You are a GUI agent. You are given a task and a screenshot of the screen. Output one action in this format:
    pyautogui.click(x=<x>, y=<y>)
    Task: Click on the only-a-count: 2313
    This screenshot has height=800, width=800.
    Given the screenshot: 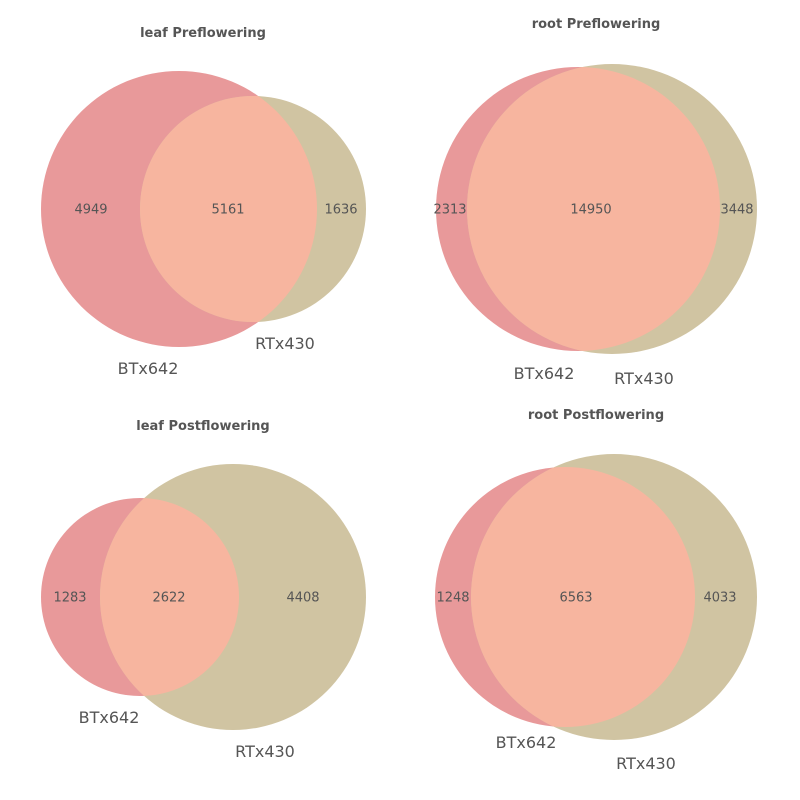 What is the action you would take?
    pyautogui.click(x=449, y=210)
    